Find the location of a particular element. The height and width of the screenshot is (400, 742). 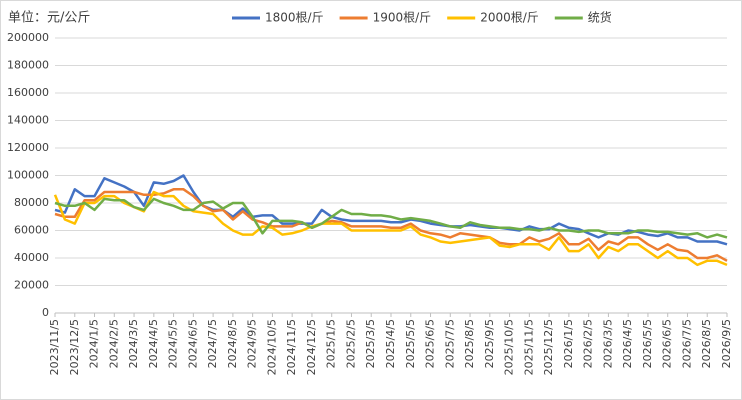

x-tick-label: 2025/12/5 is located at coordinates (548, 347).